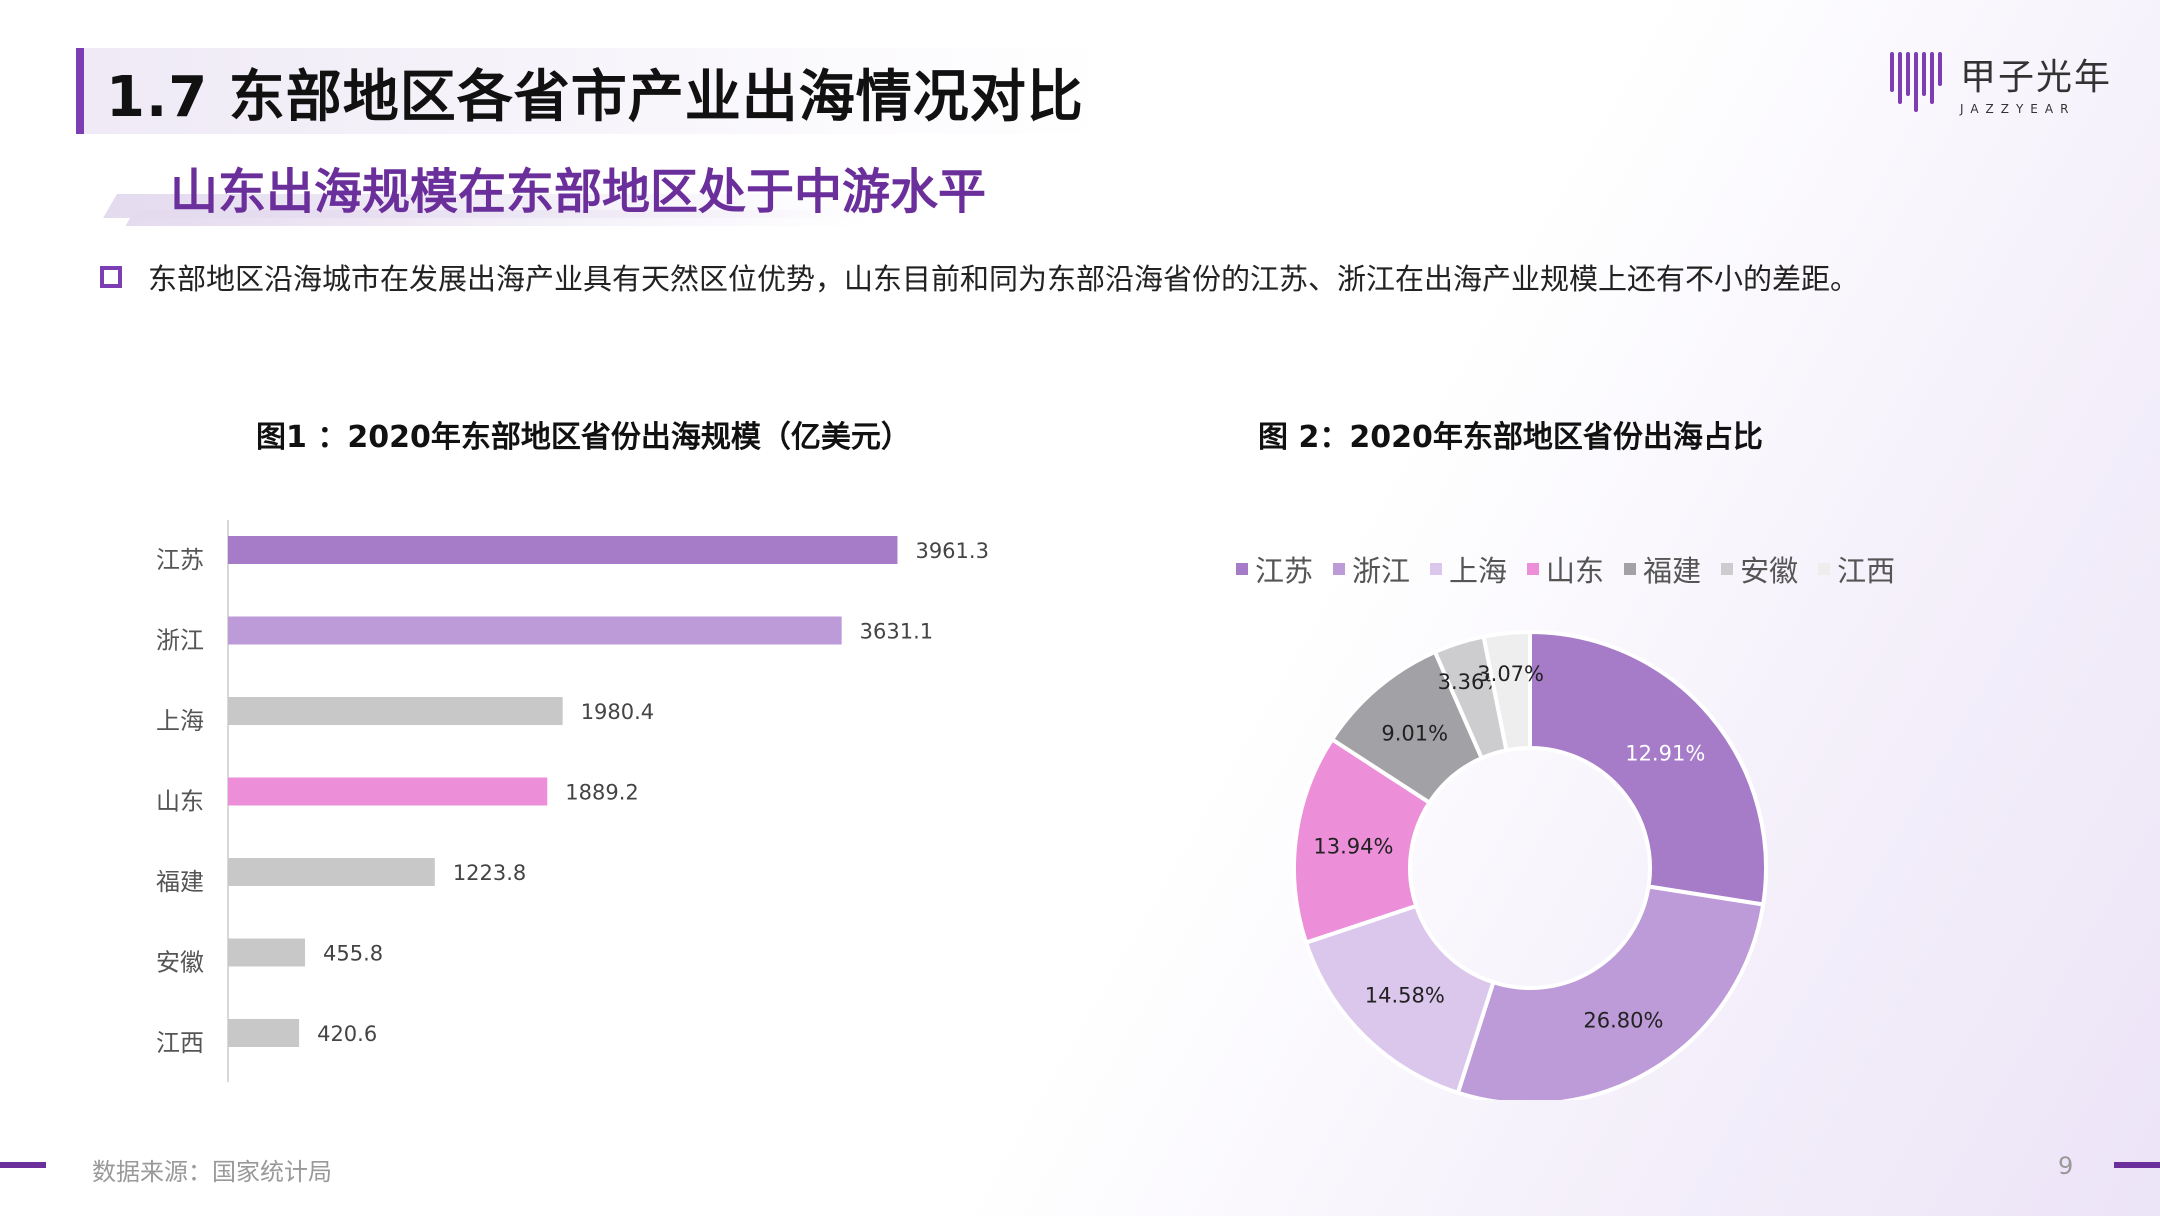 The image size is (2160, 1216). What do you see at coordinates (1405, 996) in the screenshot?
I see `donut-slice-label: 14.58%` at bounding box center [1405, 996].